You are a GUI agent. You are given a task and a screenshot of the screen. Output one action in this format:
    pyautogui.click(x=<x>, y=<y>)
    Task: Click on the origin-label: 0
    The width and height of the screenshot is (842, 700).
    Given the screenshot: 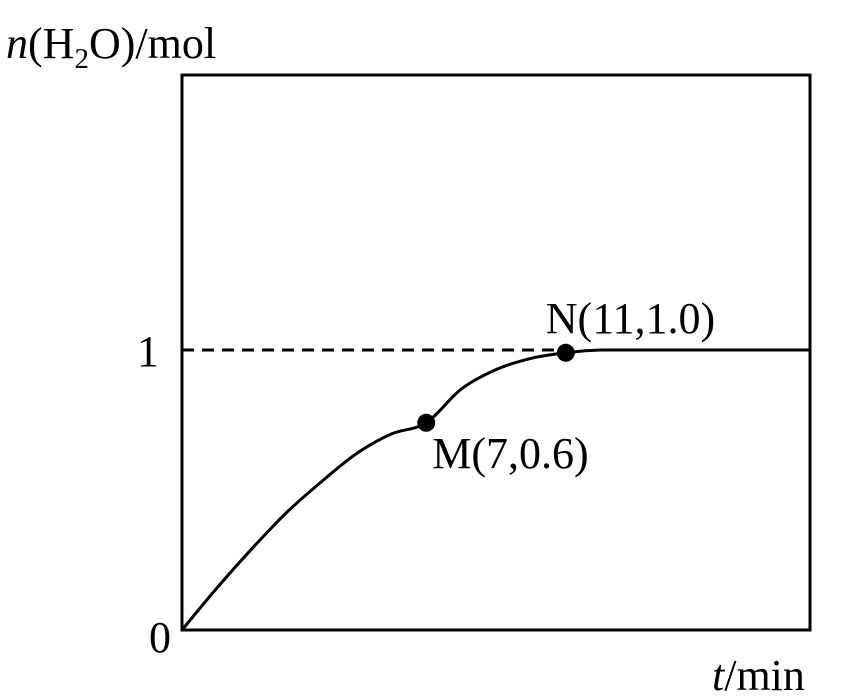 What is the action you would take?
    pyautogui.click(x=160, y=637)
    